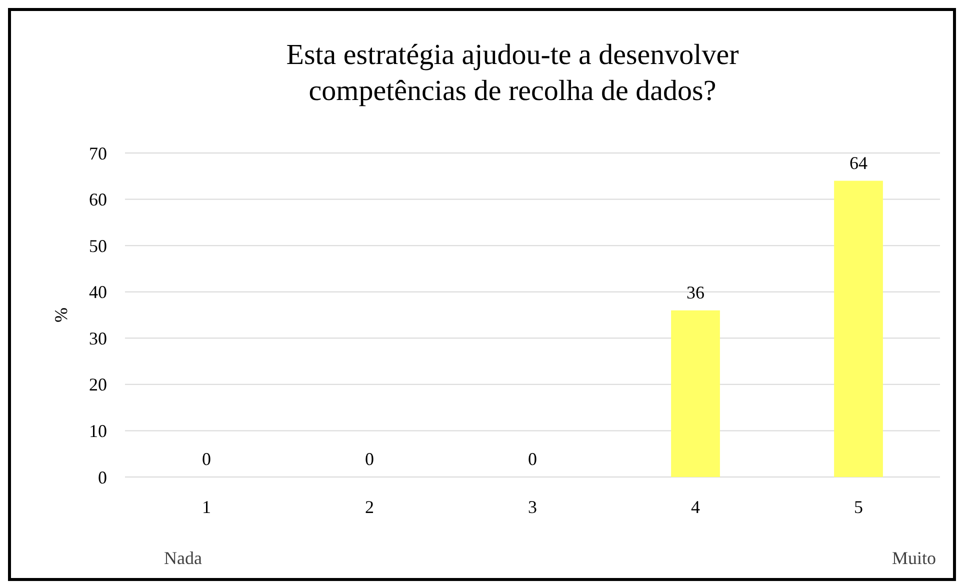 This screenshot has height=582, width=957. I want to click on y-tick-label: 60, so click(98, 200).